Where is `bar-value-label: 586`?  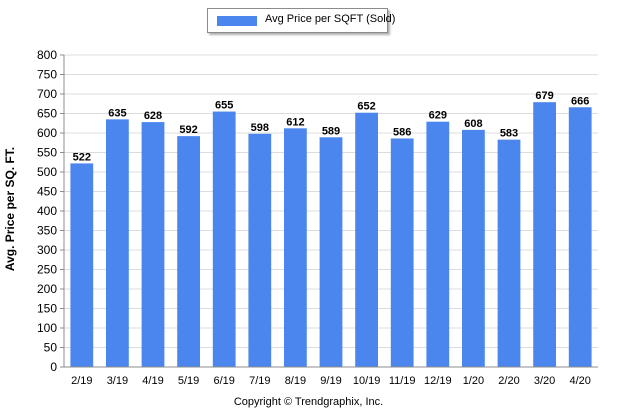
bar-value-label: 586 is located at coordinates (402, 132).